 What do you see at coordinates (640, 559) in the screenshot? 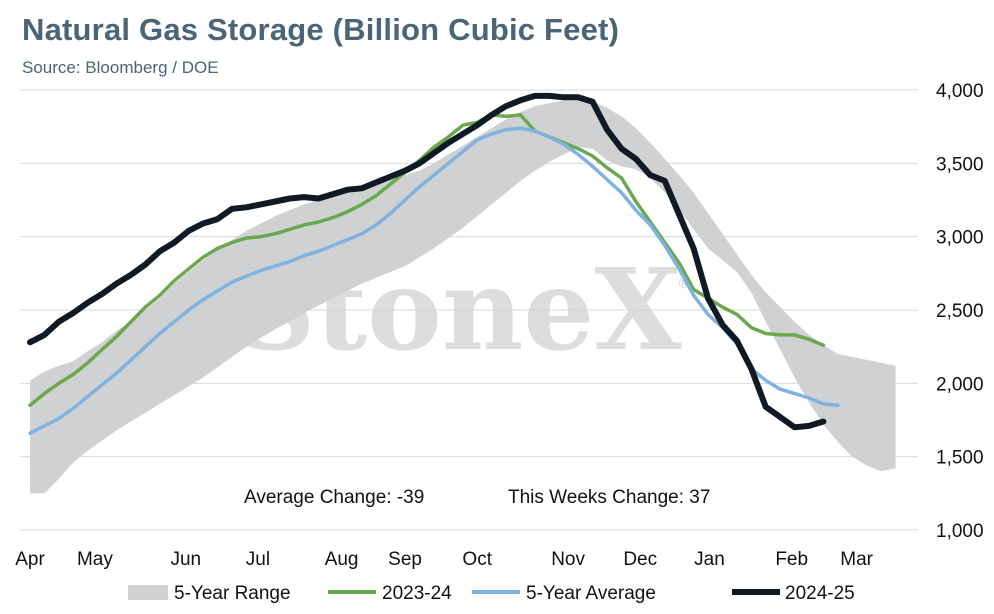
I see `x-tick-label: Dec` at bounding box center [640, 559].